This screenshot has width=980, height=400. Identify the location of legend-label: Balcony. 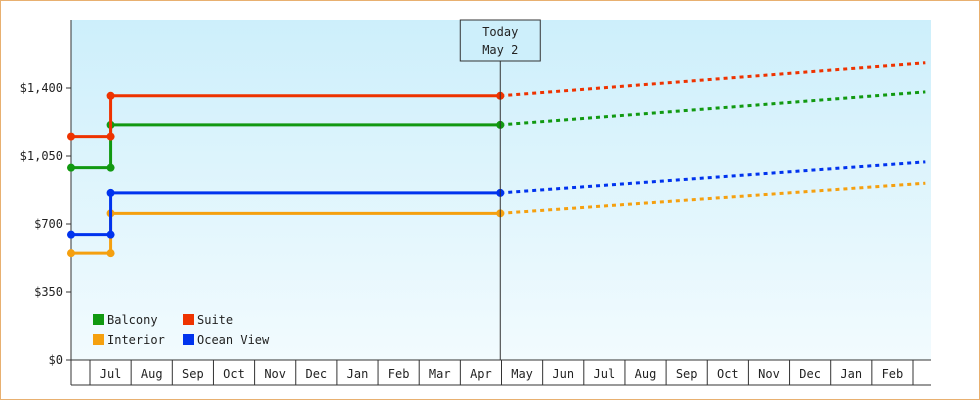
(132, 320).